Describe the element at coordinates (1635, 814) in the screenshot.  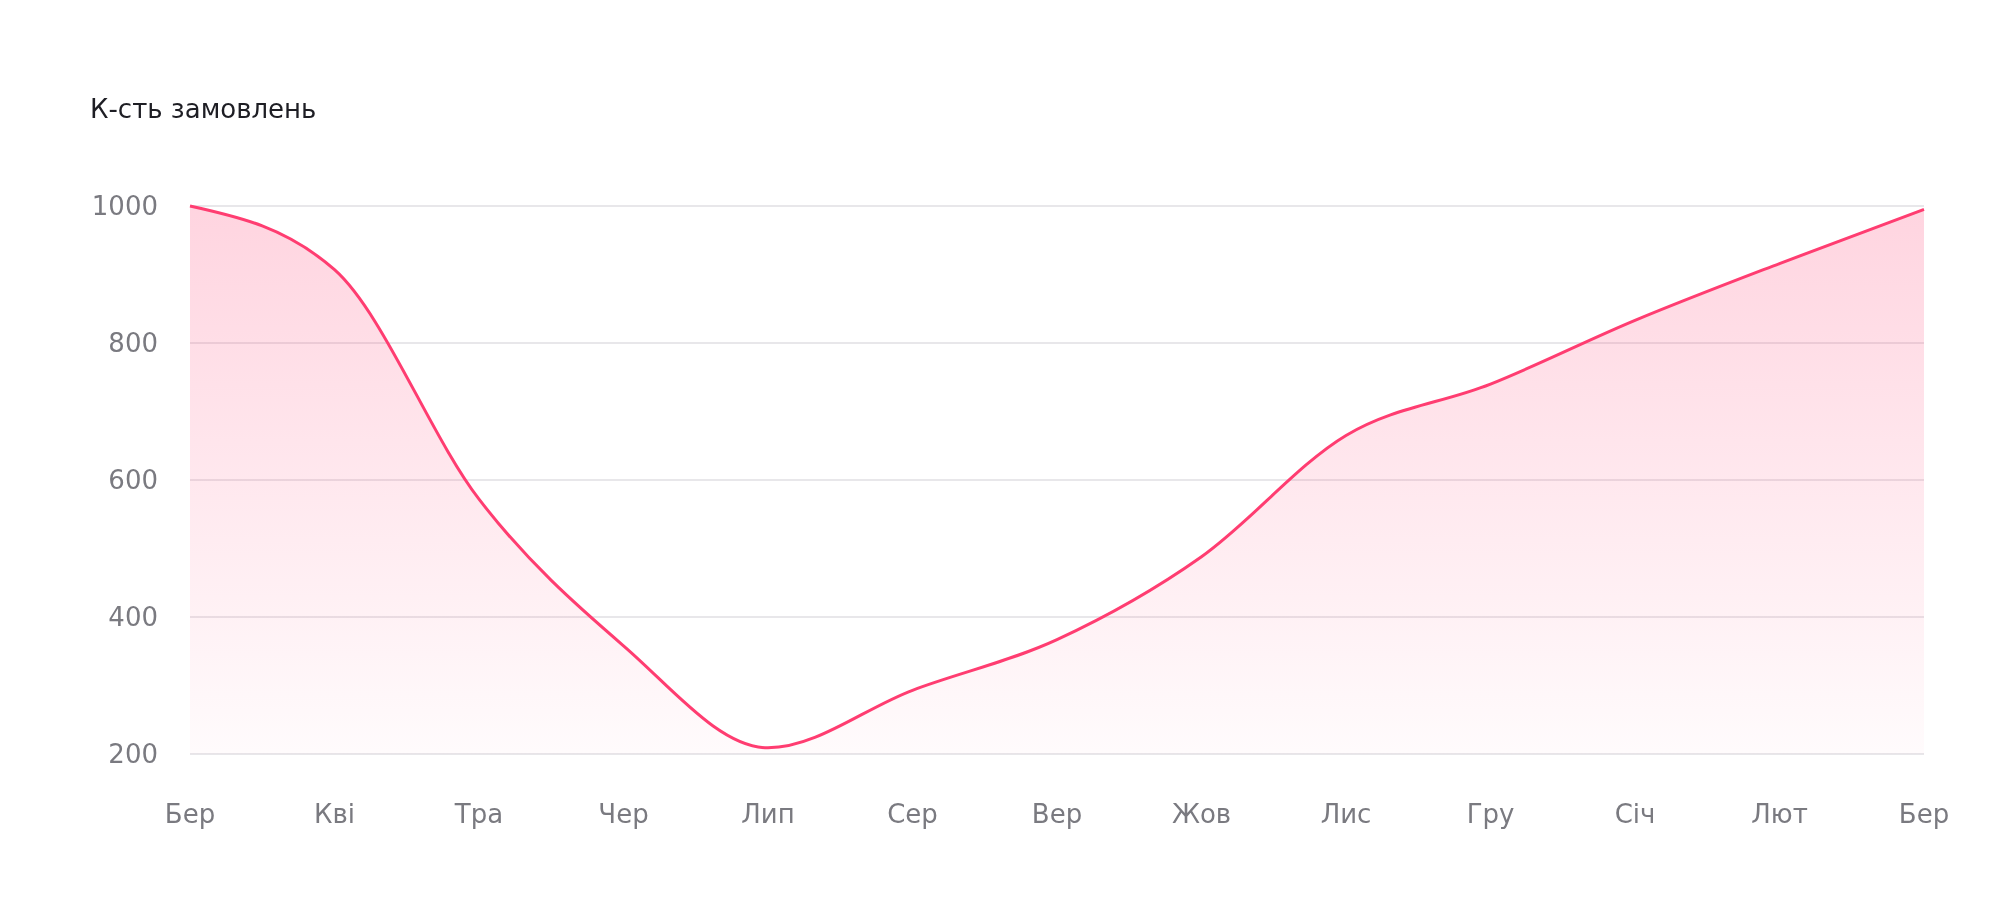
I see `x-tick-label: Січ` at that location.